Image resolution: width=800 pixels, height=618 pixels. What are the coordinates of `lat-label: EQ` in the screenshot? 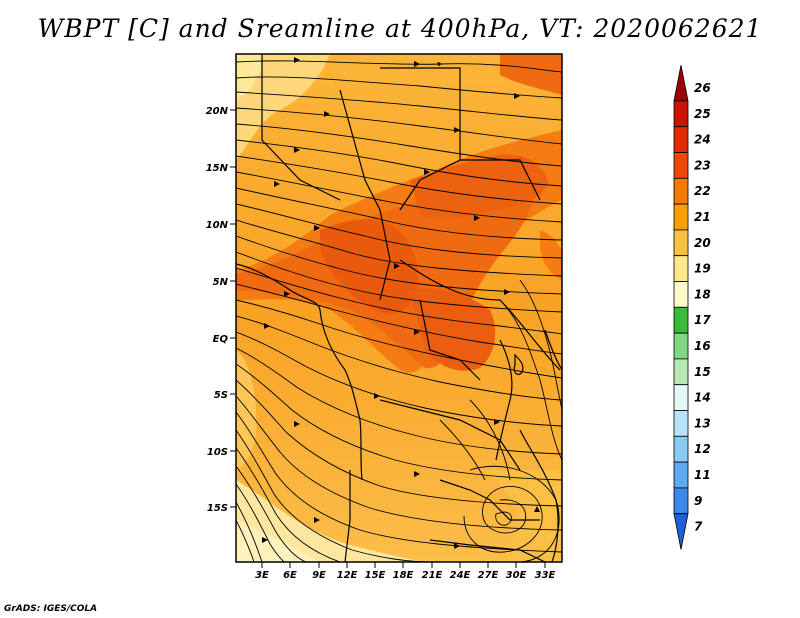 It's located at (221, 339).